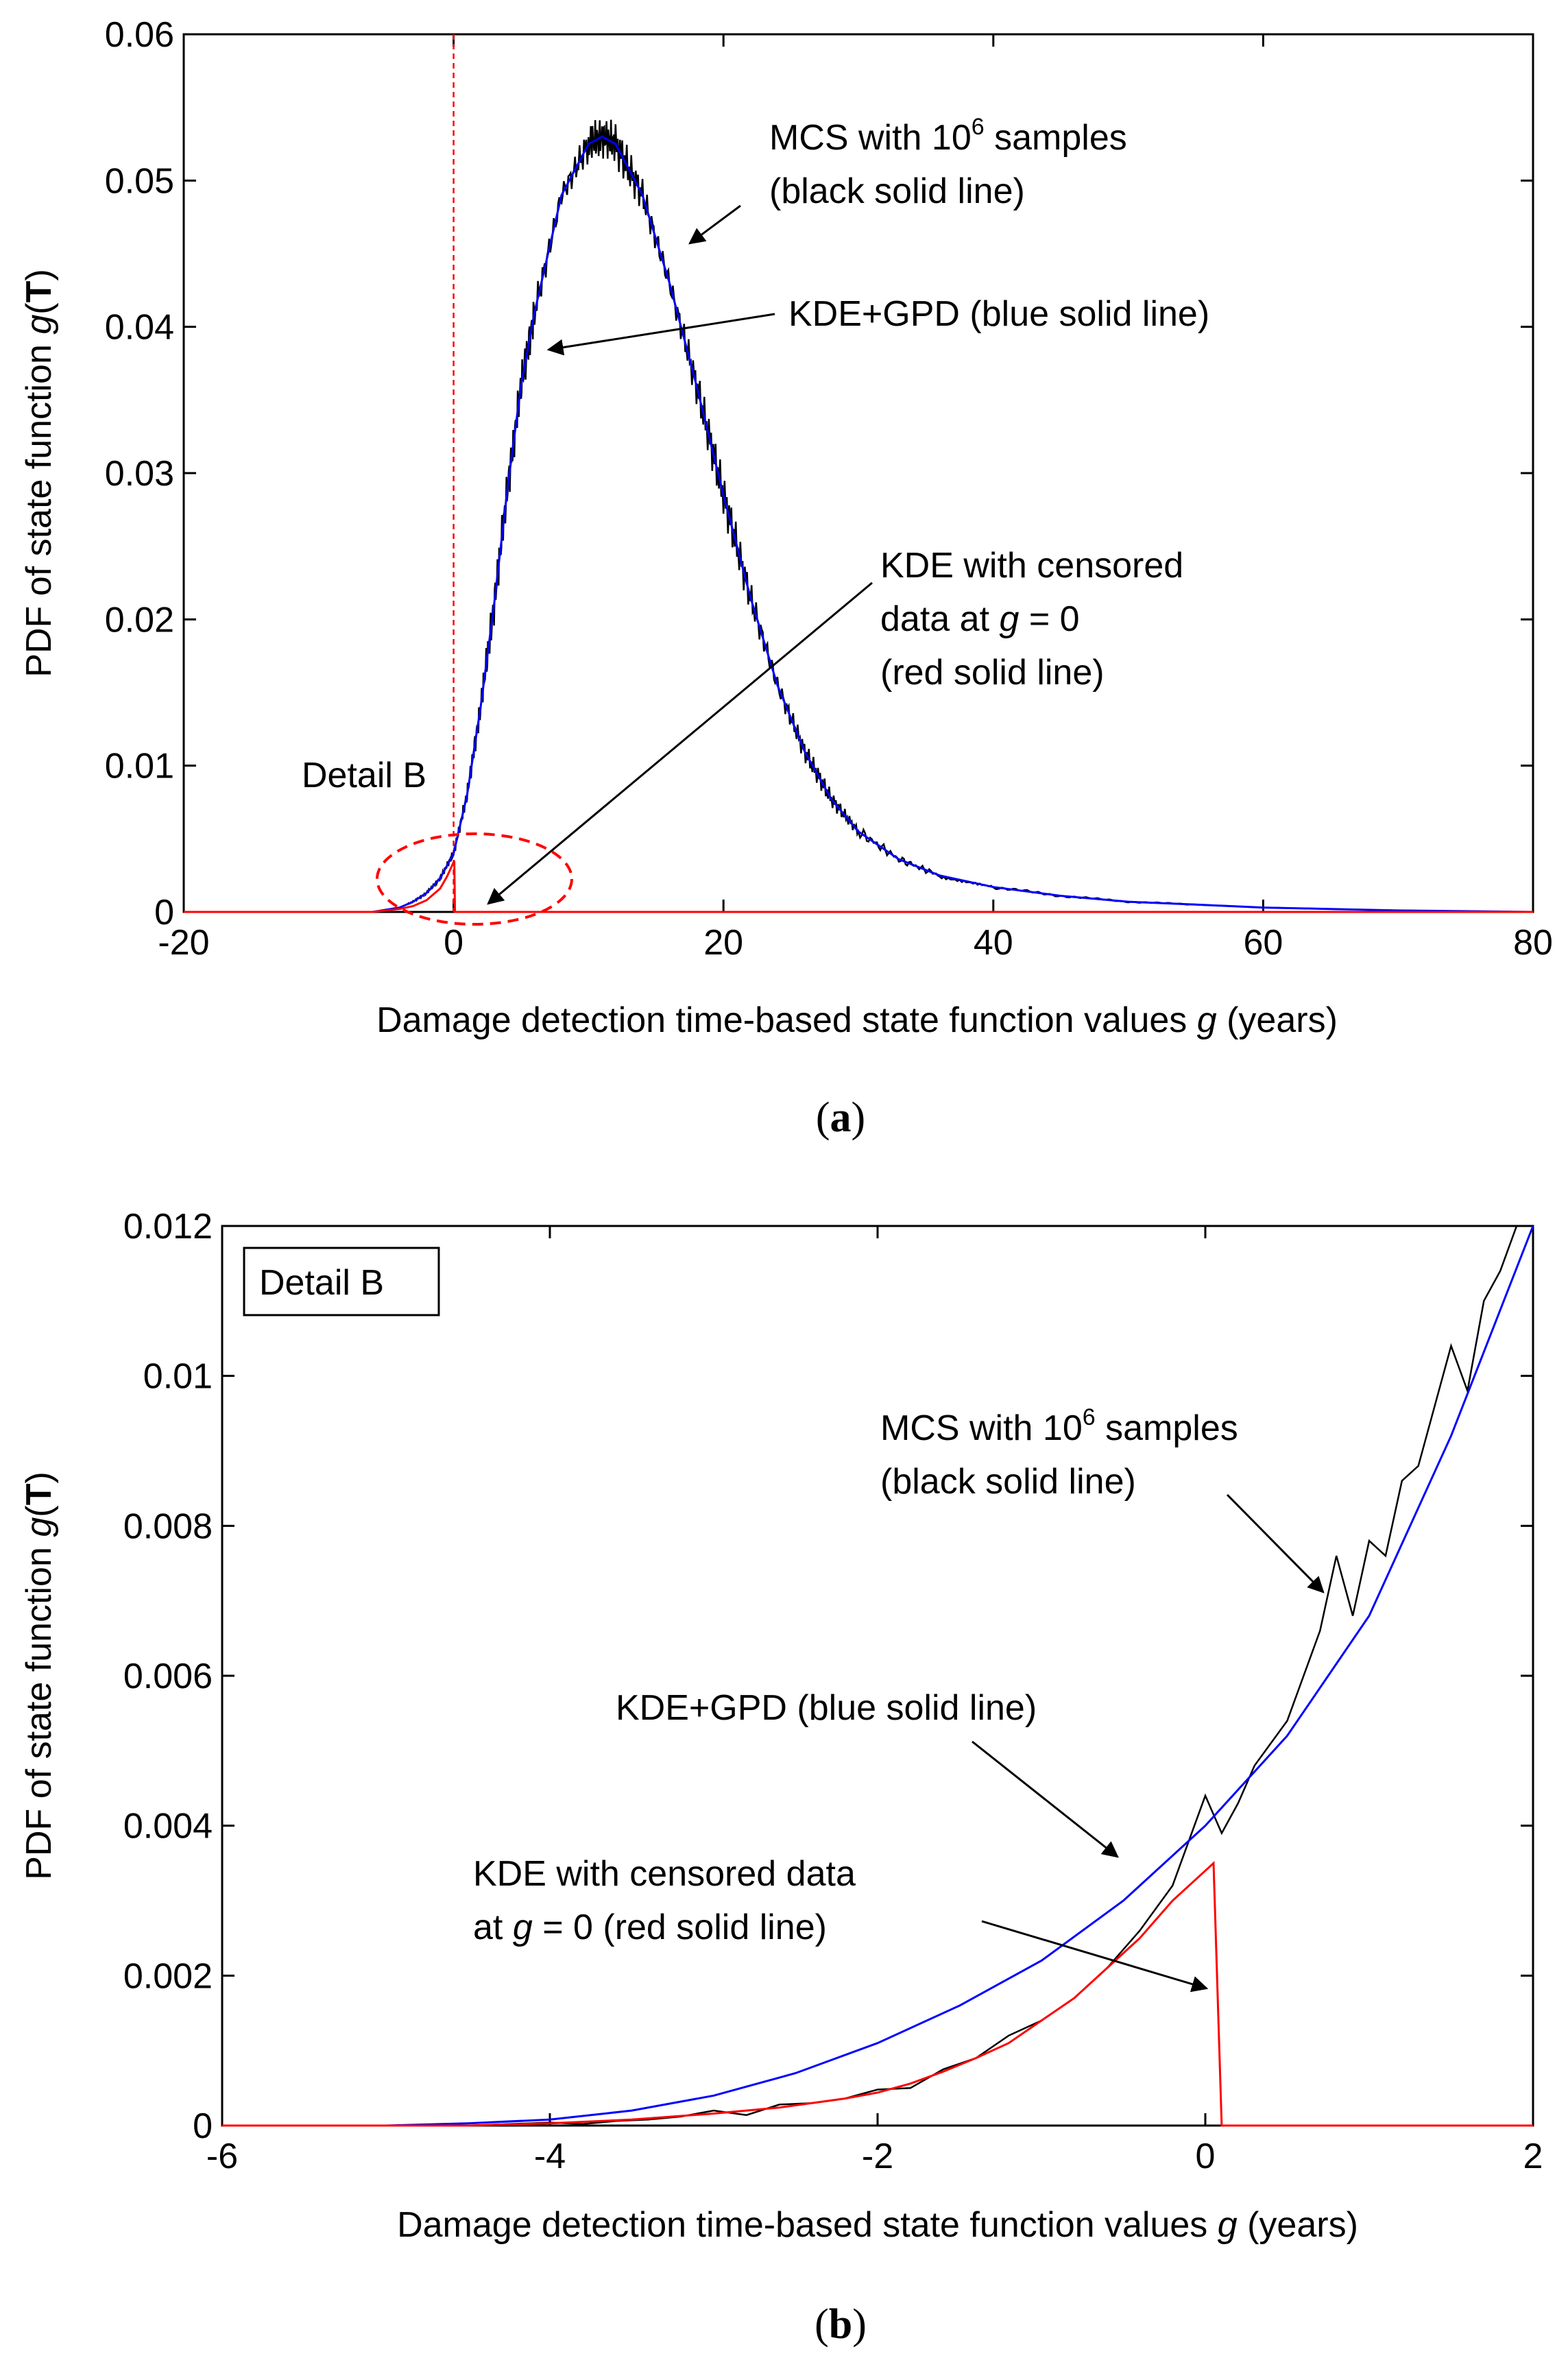 This screenshot has height=2358, width=1568. Describe the element at coordinates (994, 943) in the screenshot. I see `x-tick-label: 40` at that location.